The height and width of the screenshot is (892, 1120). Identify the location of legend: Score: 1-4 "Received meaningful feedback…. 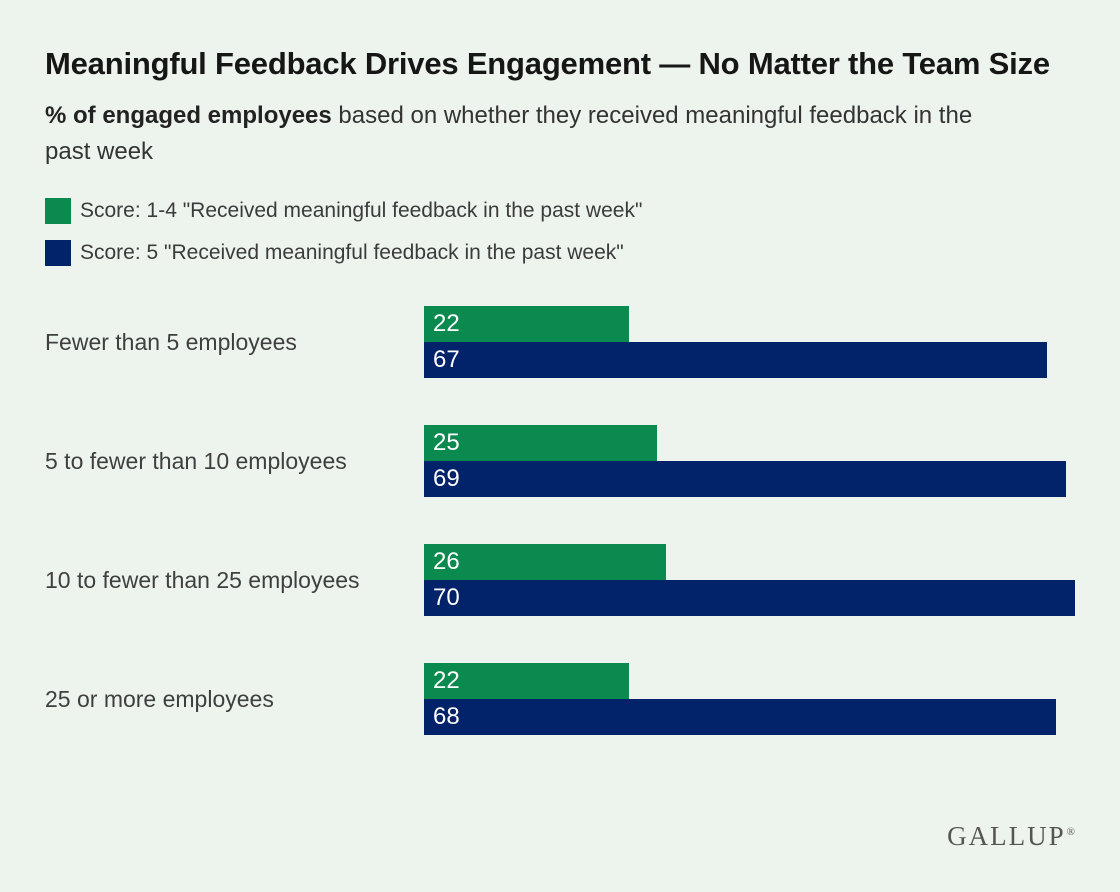
(560, 232).